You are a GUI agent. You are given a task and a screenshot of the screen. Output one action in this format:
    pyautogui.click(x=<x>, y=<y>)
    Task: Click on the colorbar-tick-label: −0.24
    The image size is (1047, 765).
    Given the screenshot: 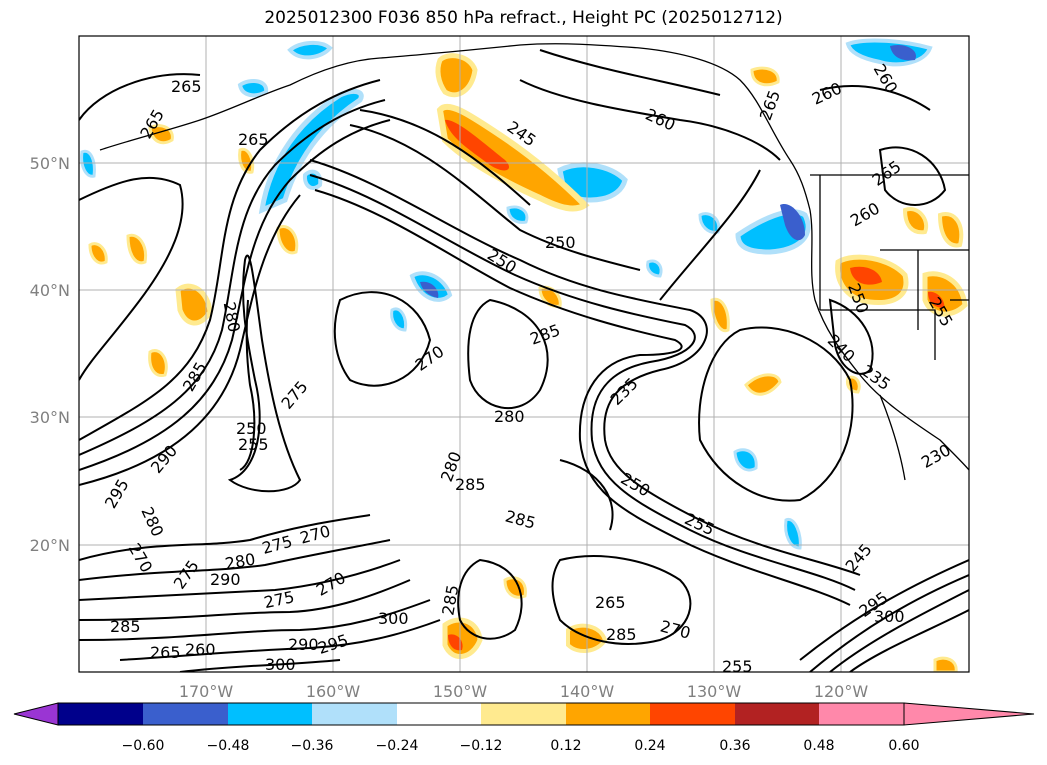 What is the action you would take?
    pyautogui.click(x=397, y=746)
    